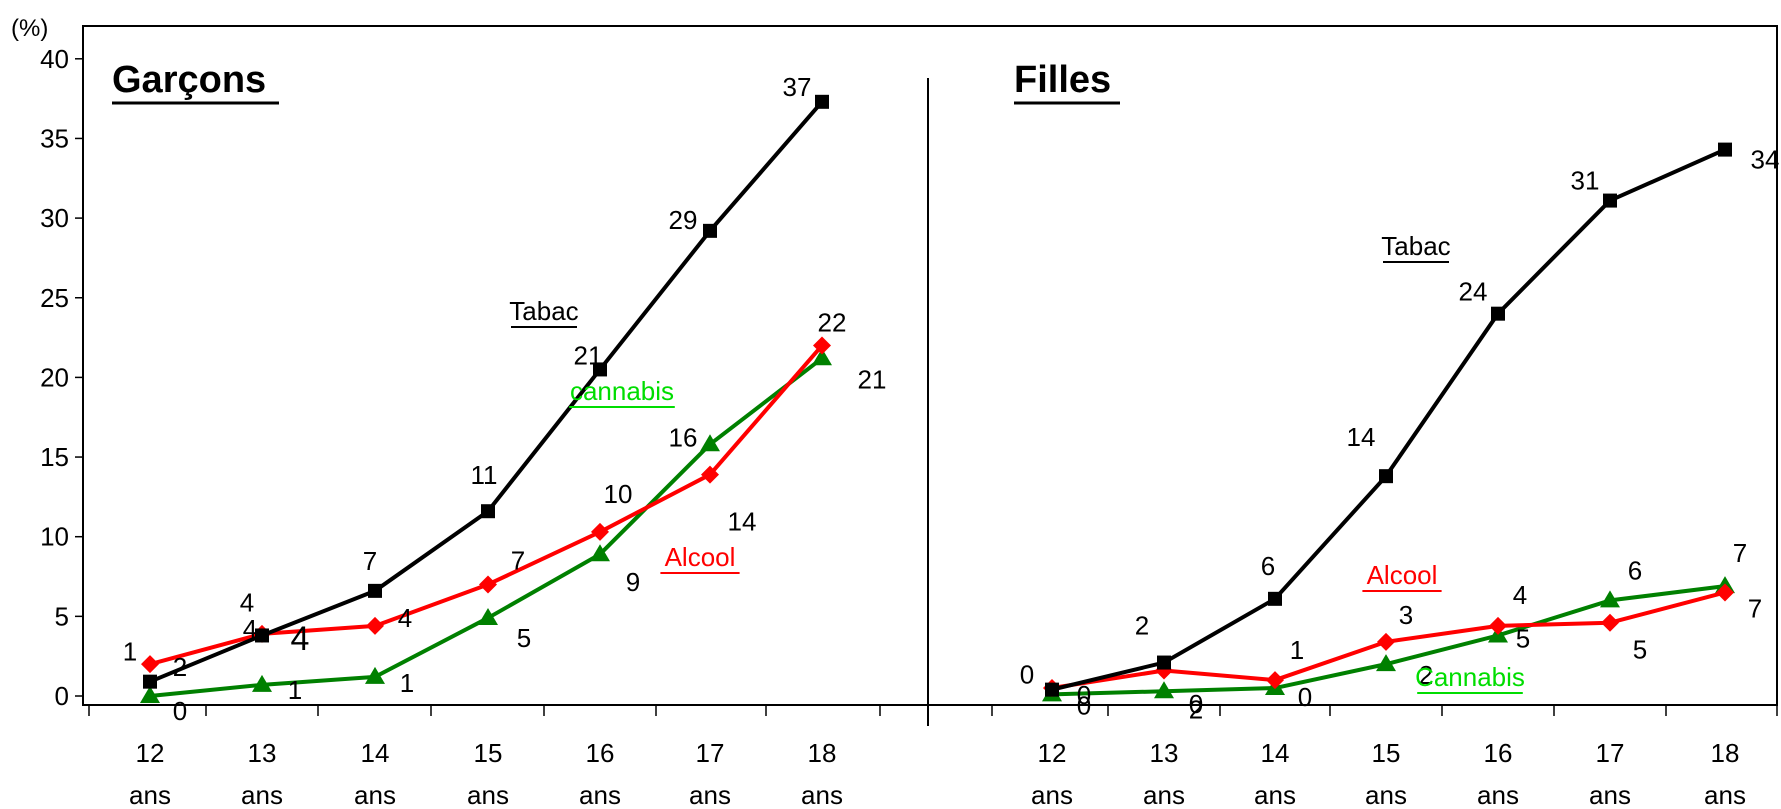 This screenshot has width=1781, height=809. I want to click on data-label-alcool: 3, so click(1406, 615).